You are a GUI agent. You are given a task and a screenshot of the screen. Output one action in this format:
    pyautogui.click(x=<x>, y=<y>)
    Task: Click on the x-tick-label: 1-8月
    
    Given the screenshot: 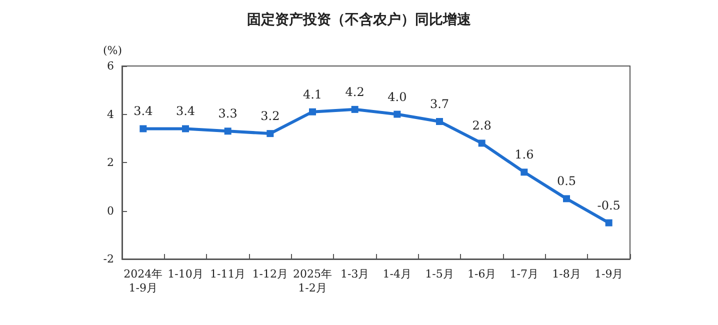 What is the action you would take?
    pyautogui.click(x=566, y=274)
    